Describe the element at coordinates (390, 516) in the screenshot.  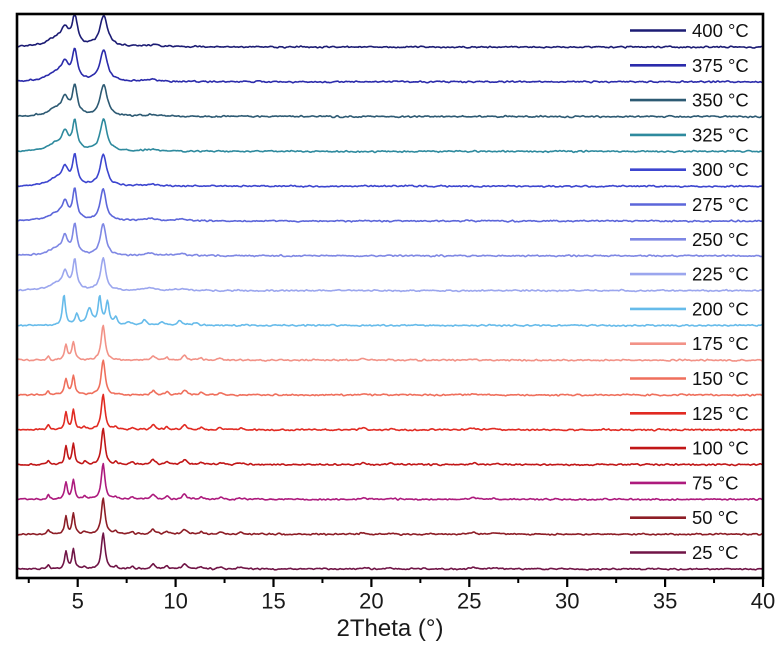
I see `trace-50c` at that location.